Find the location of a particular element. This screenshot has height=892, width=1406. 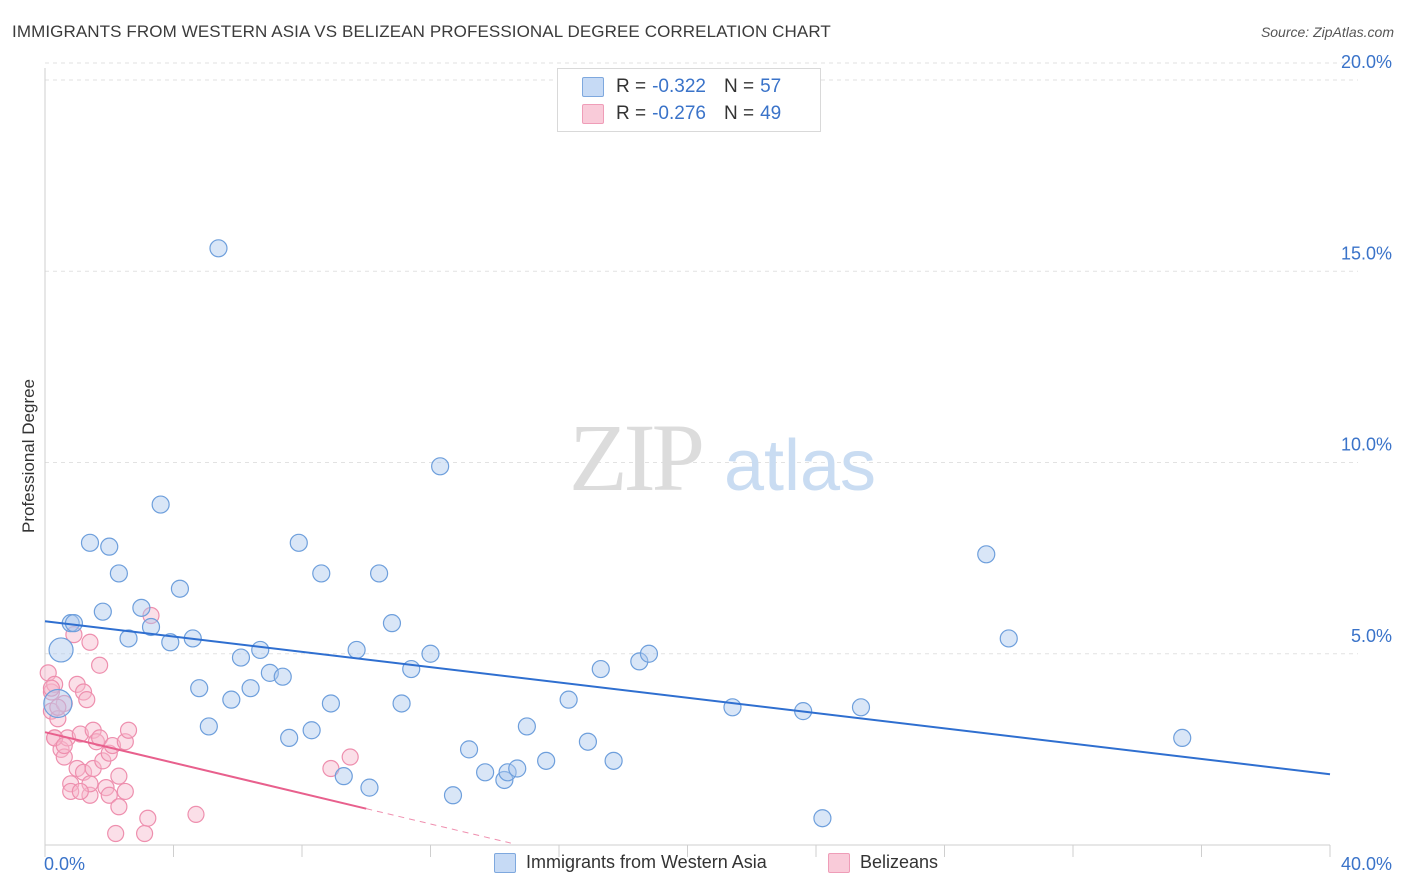

x-tick-label: 40.0% is located at coordinates (1366, 864).